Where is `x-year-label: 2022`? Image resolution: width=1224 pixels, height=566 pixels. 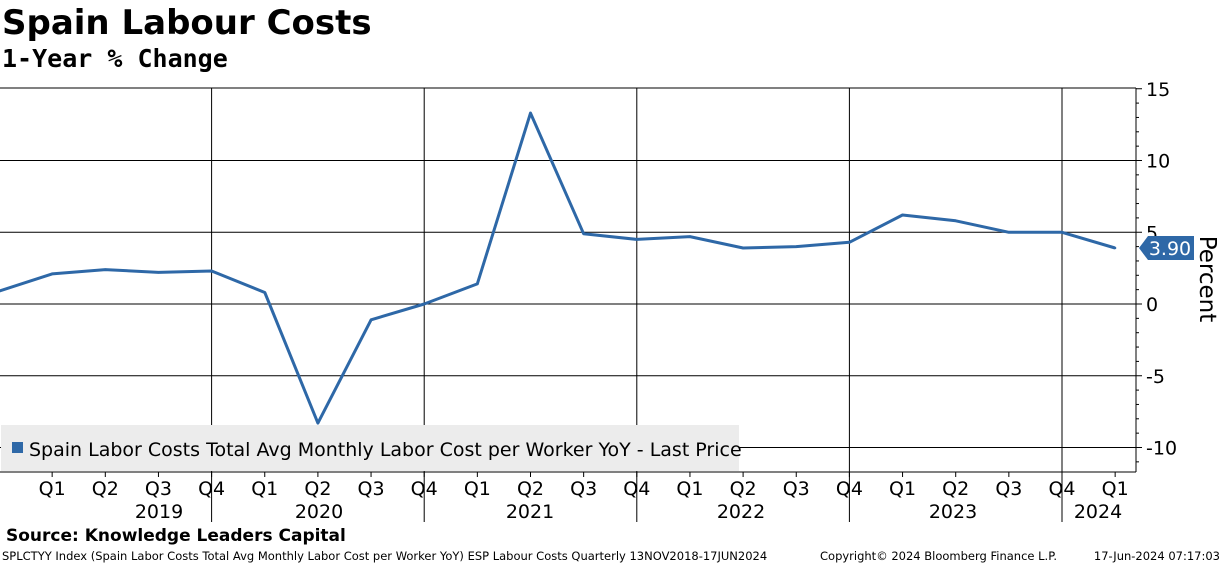
x-year-label: 2022 is located at coordinates (741, 512).